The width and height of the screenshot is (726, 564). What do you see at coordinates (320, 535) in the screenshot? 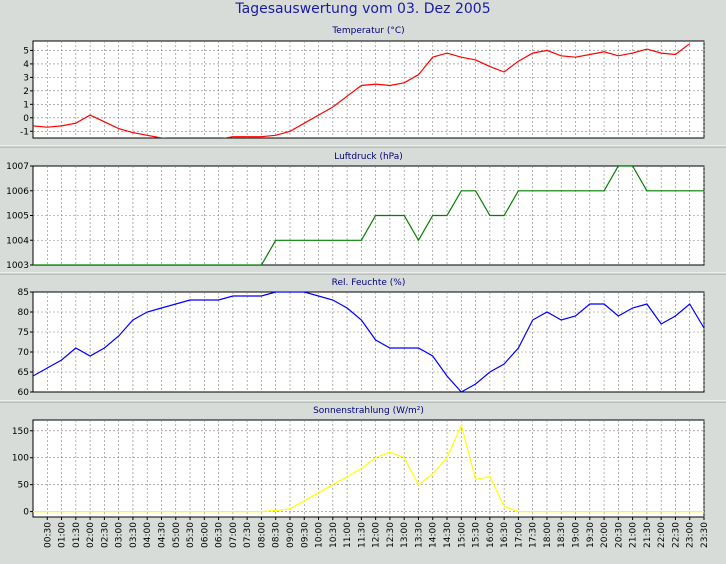
I see `x-tick-label: 10:00` at bounding box center [320, 535].